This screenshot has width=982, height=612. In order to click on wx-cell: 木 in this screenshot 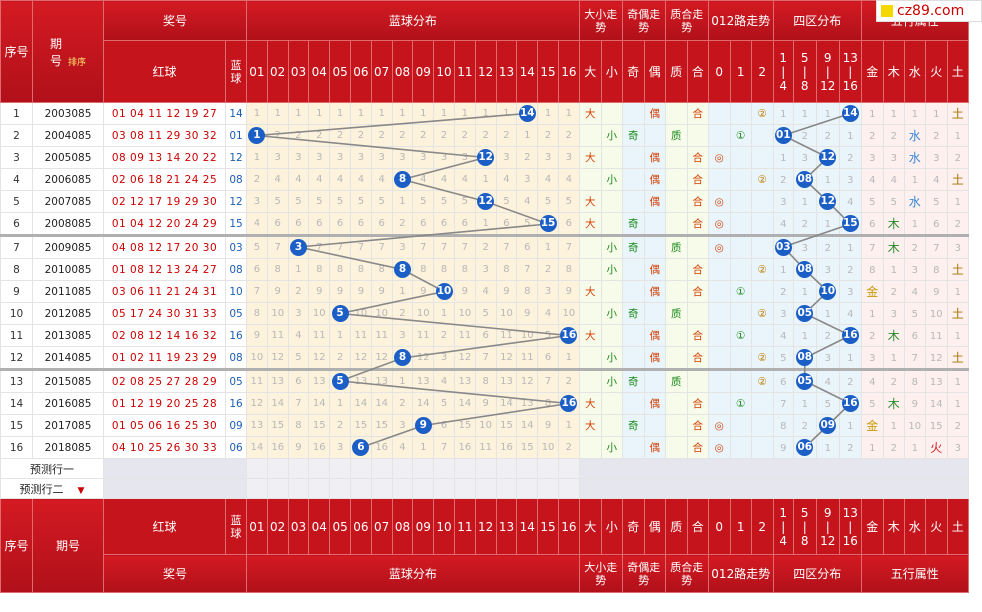, I will do `click(893, 224)`.